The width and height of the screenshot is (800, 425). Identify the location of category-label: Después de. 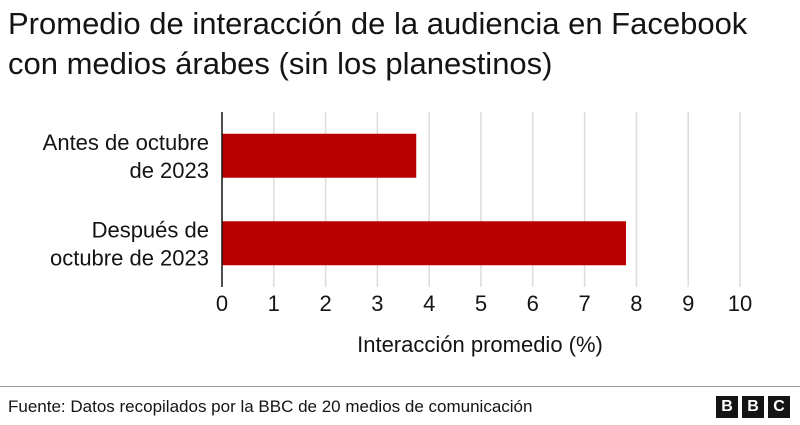
(150, 229).